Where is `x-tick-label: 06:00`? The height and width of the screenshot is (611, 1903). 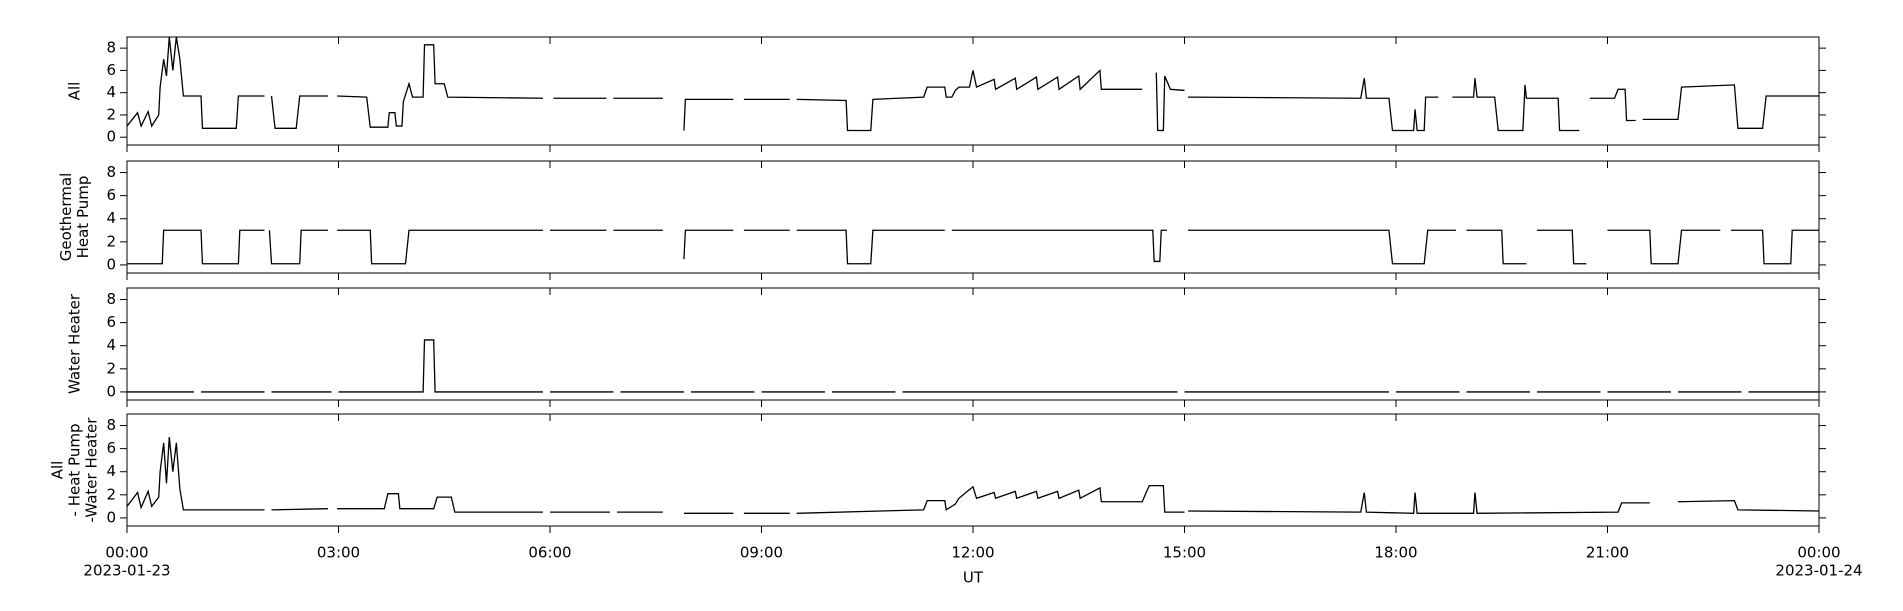
x-tick-label: 06:00 is located at coordinates (549, 553).